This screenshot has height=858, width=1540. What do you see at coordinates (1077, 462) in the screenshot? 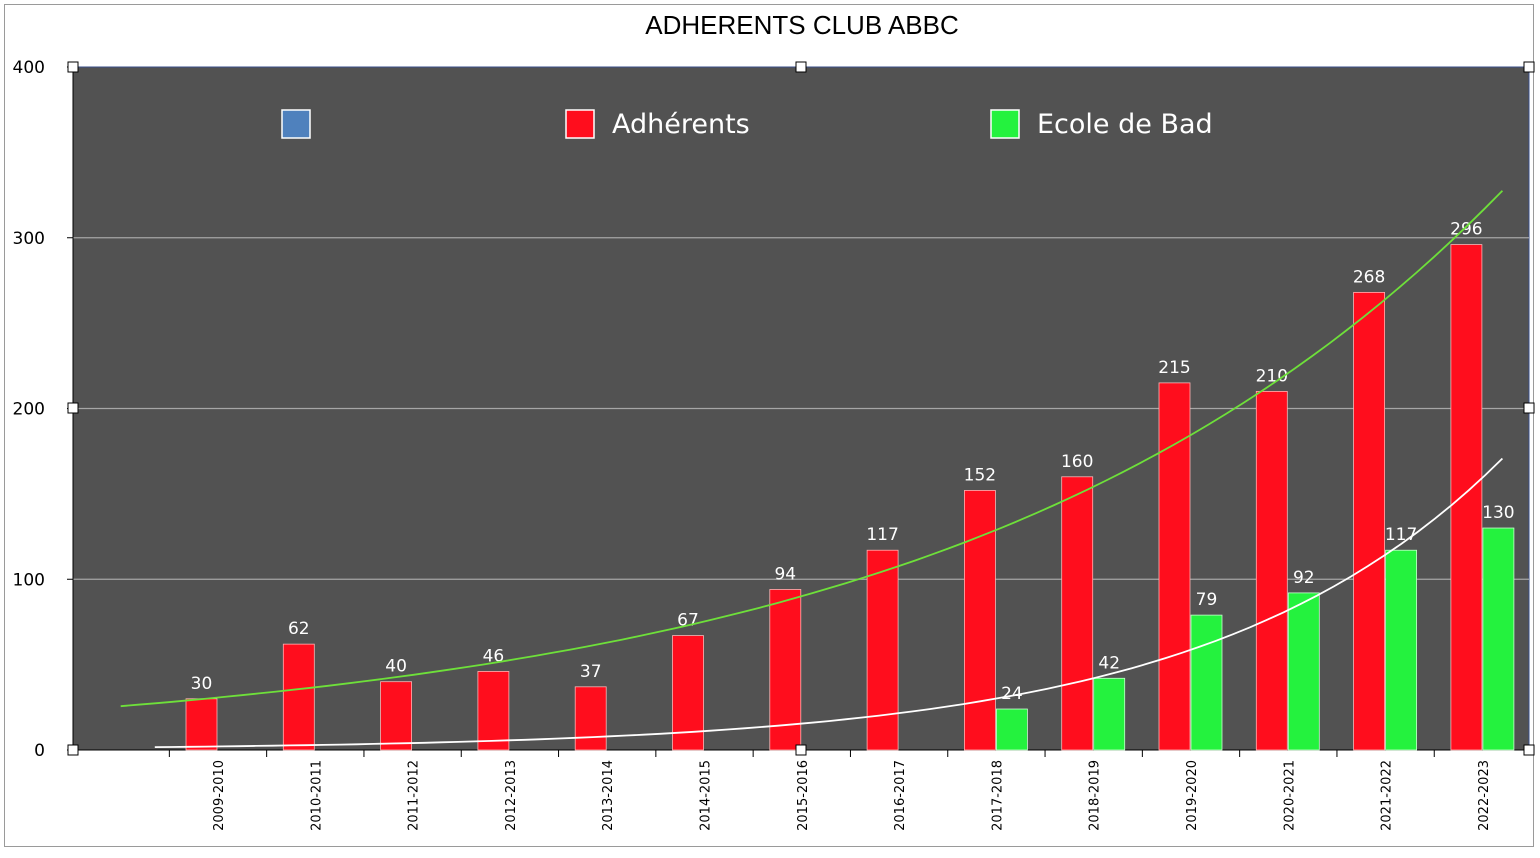
I see `data-label-adherents: 160` at bounding box center [1077, 462].